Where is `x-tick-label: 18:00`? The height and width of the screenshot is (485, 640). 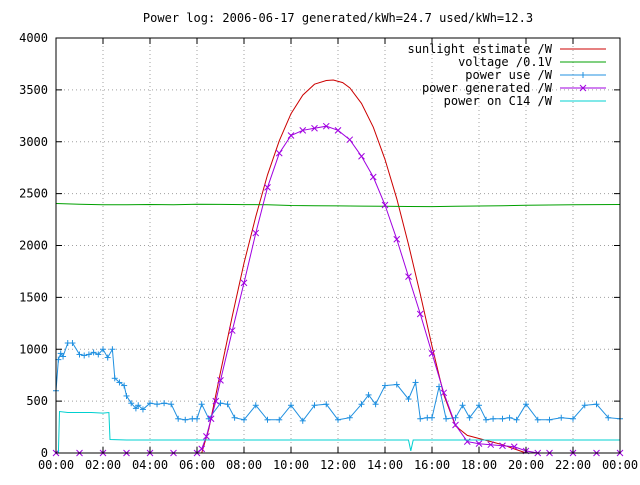
x-tick-label: 18:00 is located at coordinates (479, 465).